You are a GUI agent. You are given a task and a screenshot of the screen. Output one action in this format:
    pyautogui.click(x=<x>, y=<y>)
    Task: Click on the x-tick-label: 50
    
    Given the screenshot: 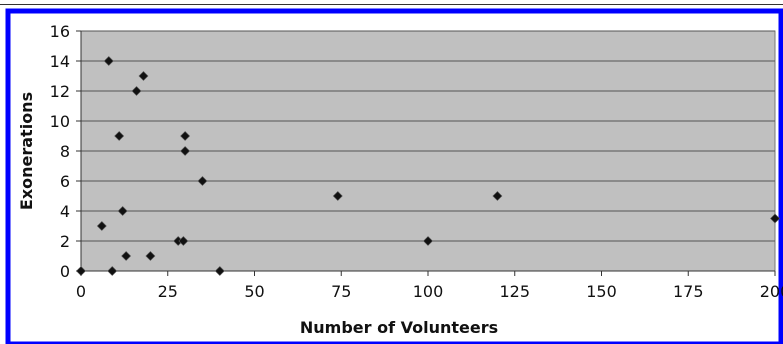 What is the action you would take?
    pyautogui.click(x=254, y=291)
    